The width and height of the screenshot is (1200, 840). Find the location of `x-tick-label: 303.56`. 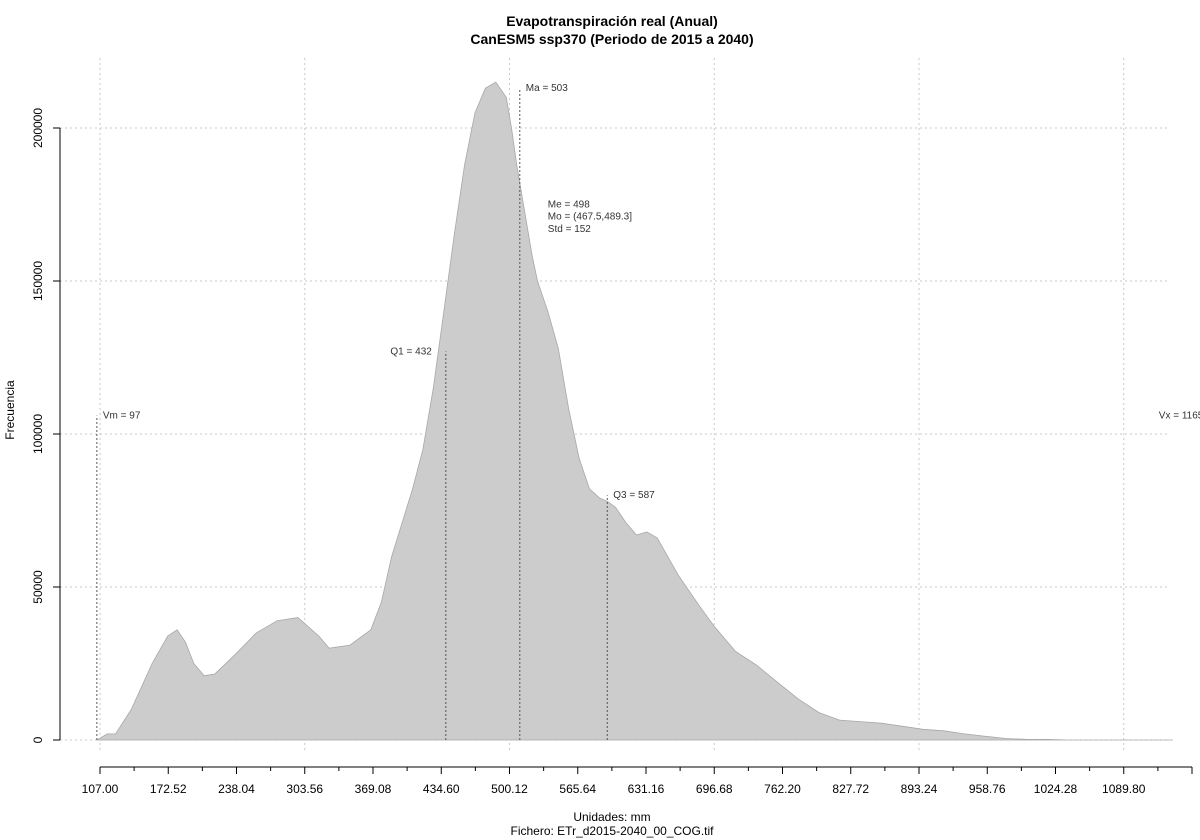

x-tick-label: 303.56 is located at coordinates (304, 789).